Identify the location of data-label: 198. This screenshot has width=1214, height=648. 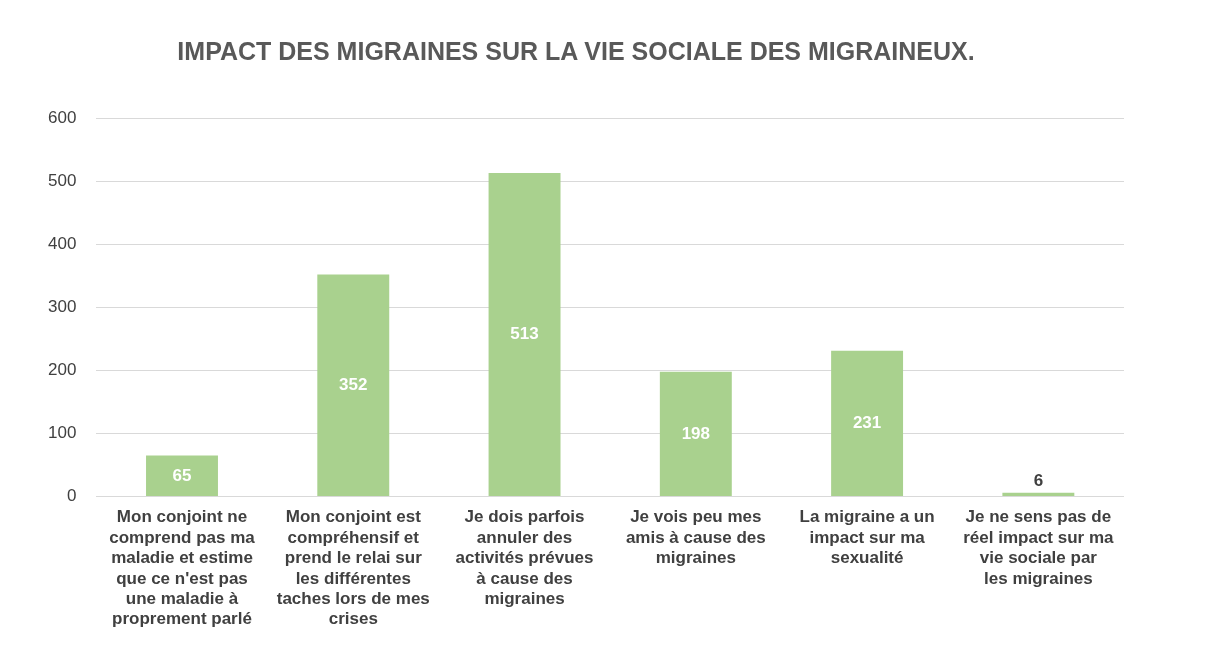
(696, 433).